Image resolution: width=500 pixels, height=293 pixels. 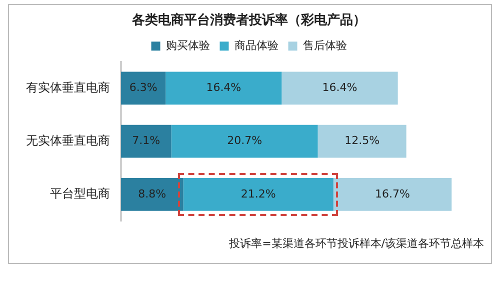 I want to click on data-label: 16.7%, so click(x=392, y=193).